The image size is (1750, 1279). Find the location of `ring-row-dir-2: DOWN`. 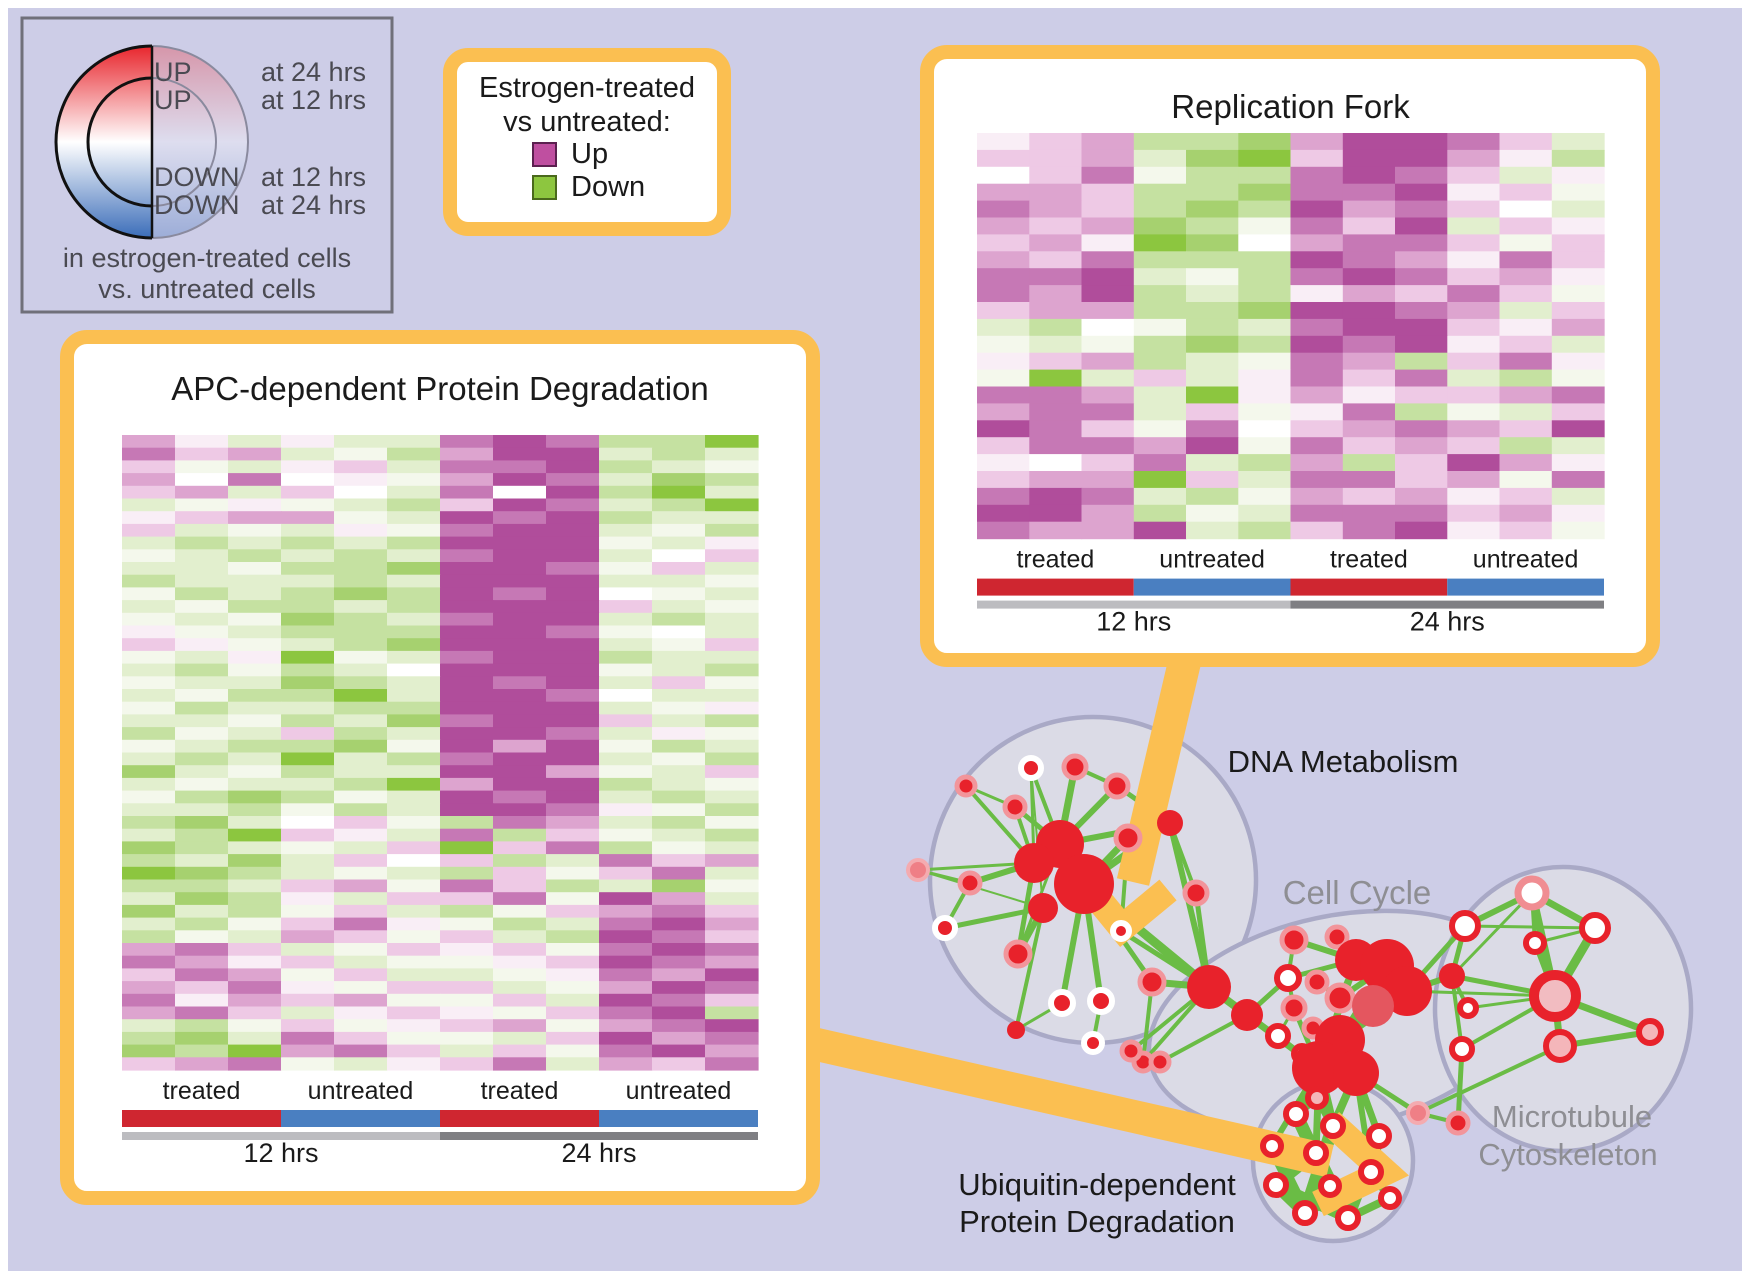

ring-row-dir-2: DOWN is located at coordinates (196, 177).